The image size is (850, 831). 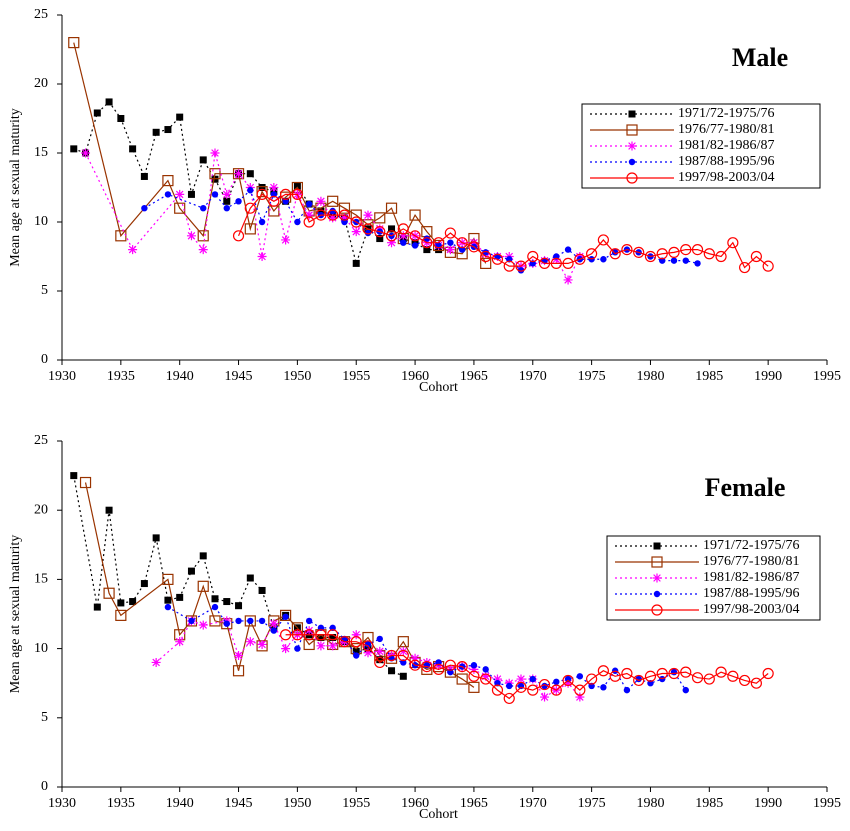 What do you see at coordinates (751, 609) in the screenshot?
I see `legend-label: 1997/98-2003/04` at bounding box center [751, 609].